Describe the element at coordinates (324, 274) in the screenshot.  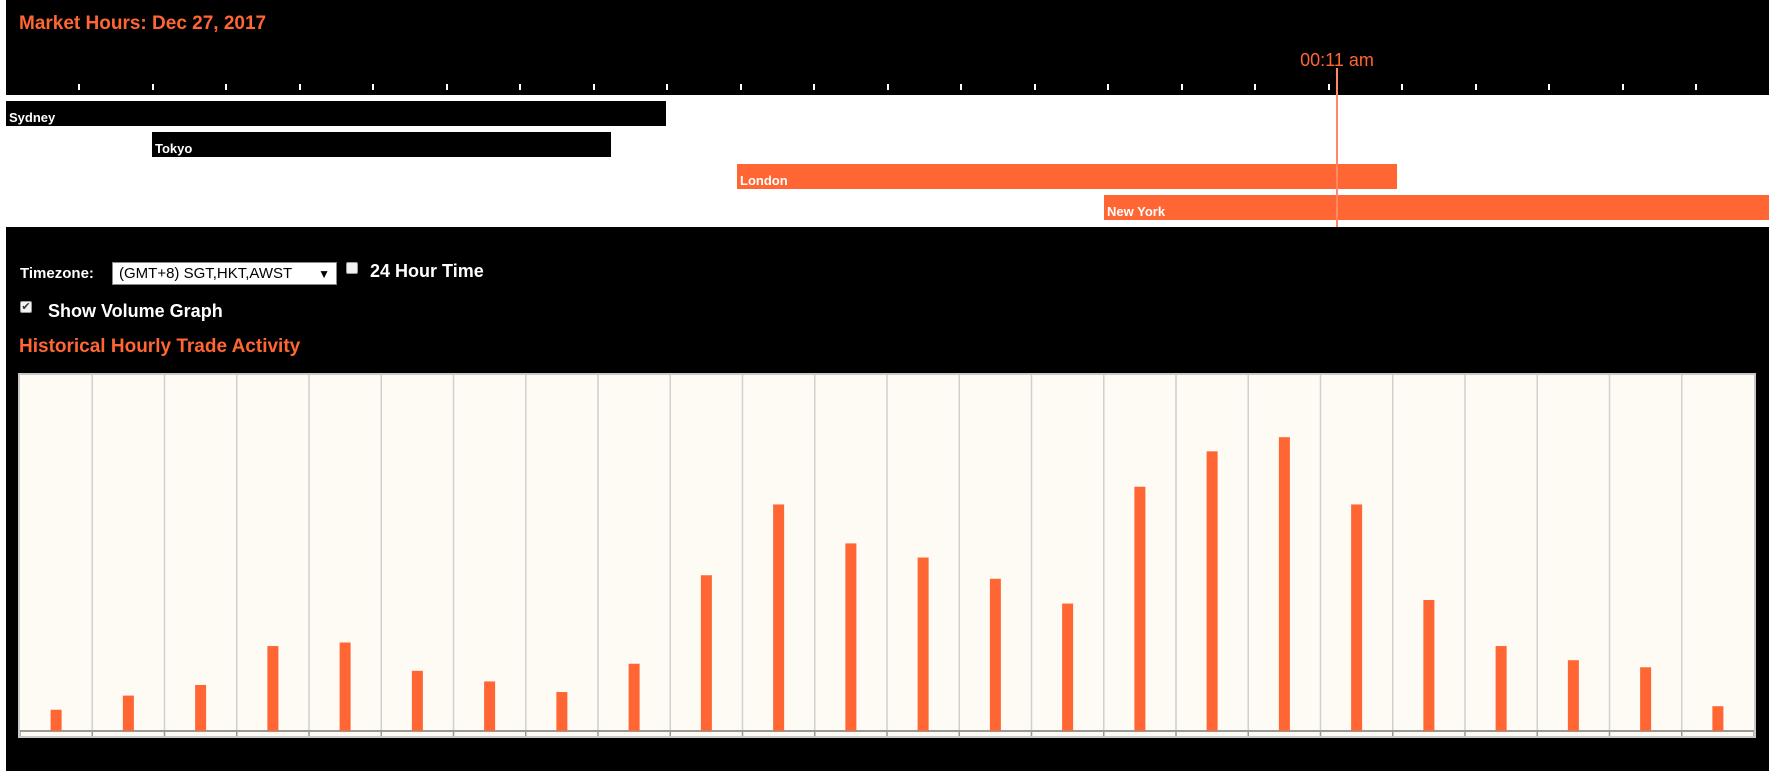
I see `dropdown-arrow-icon: ▼` at that location.